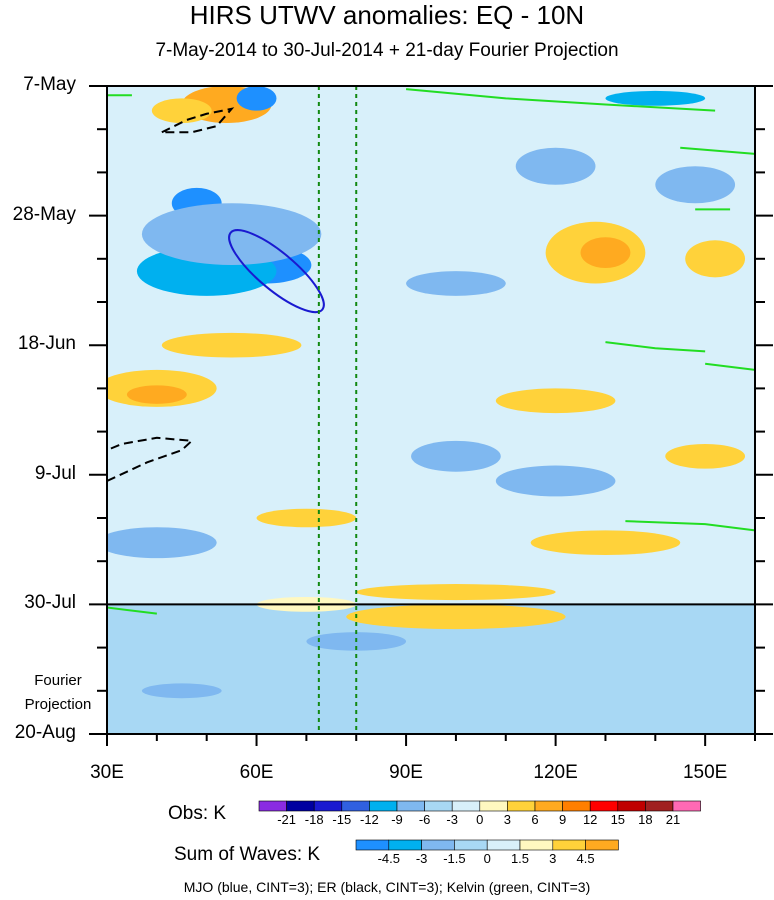  I want to click on x-tick-label-3: 120E, so click(555, 772).